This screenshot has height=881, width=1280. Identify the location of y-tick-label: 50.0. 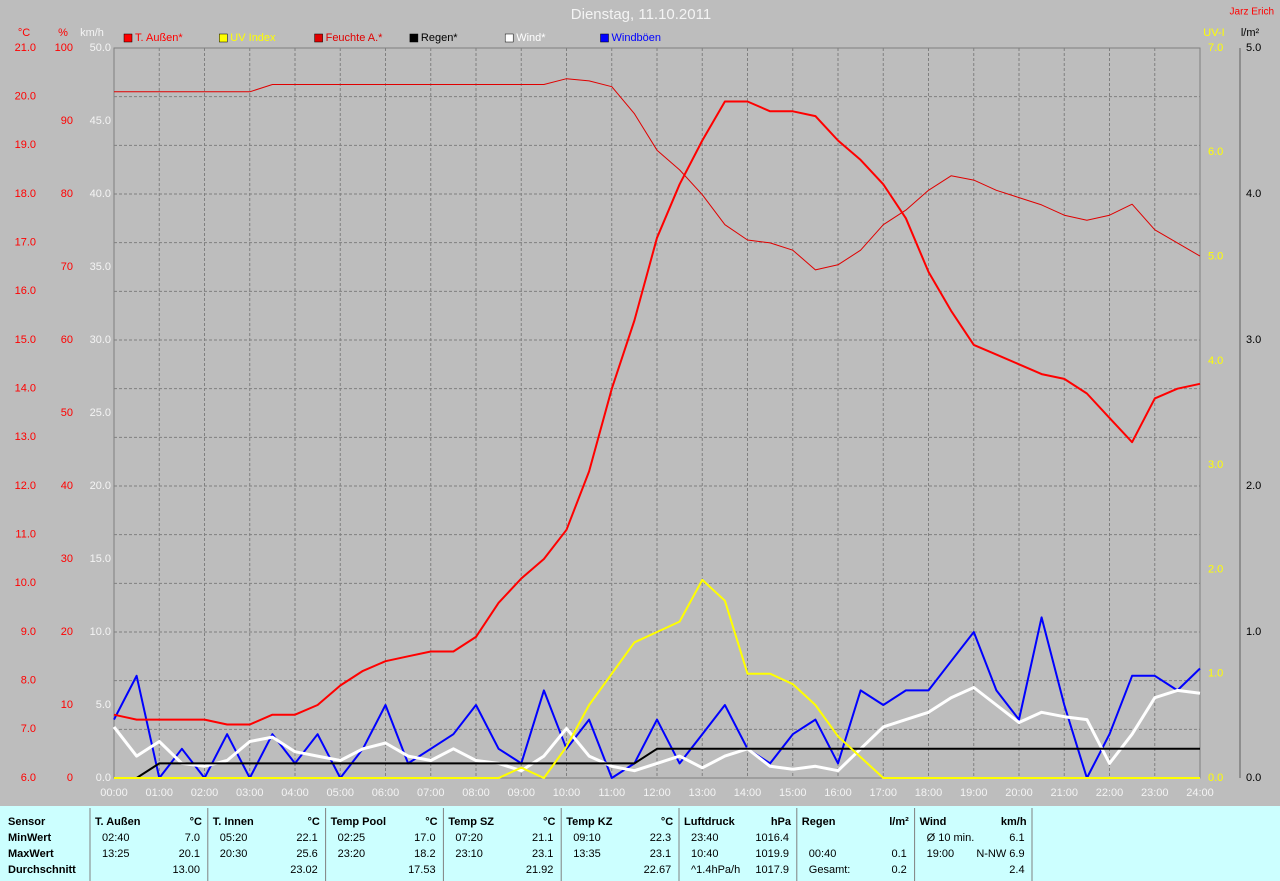
(100, 48).